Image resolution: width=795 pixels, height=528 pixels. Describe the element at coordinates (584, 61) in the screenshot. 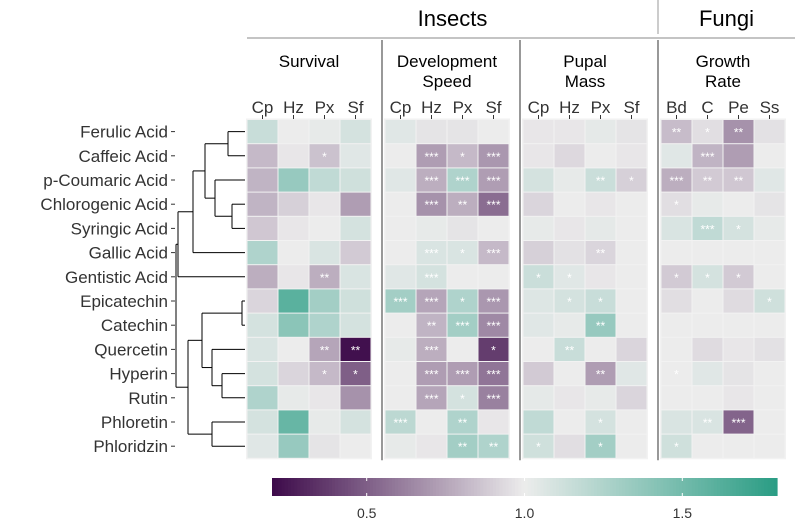

I see `panel-title: Pupal` at that location.